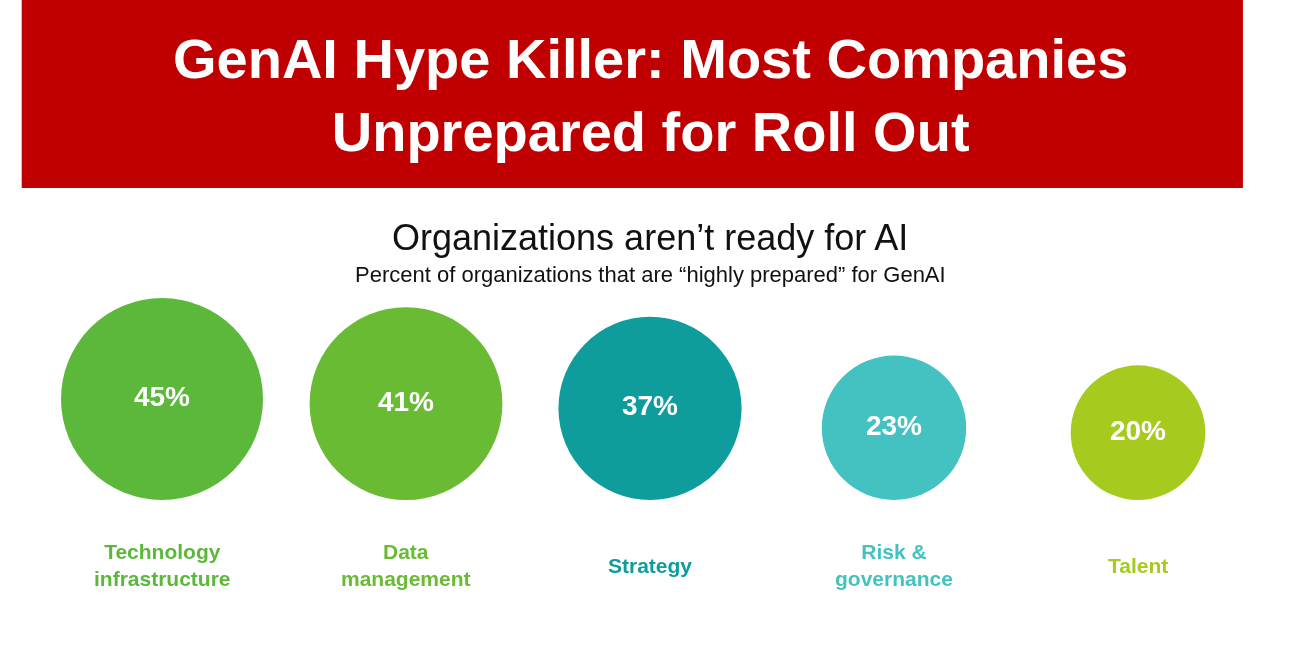  Describe the element at coordinates (1138, 565) in the screenshot. I see `category-label: Talent` at that location.